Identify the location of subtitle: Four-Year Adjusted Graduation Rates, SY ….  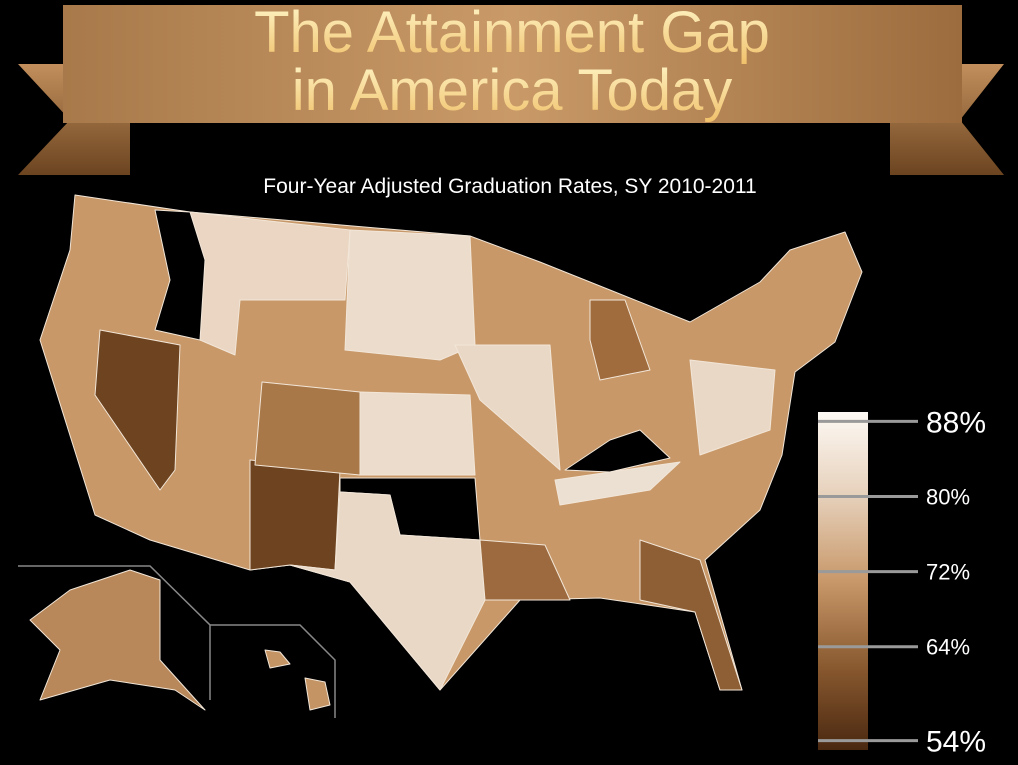
(509, 186).